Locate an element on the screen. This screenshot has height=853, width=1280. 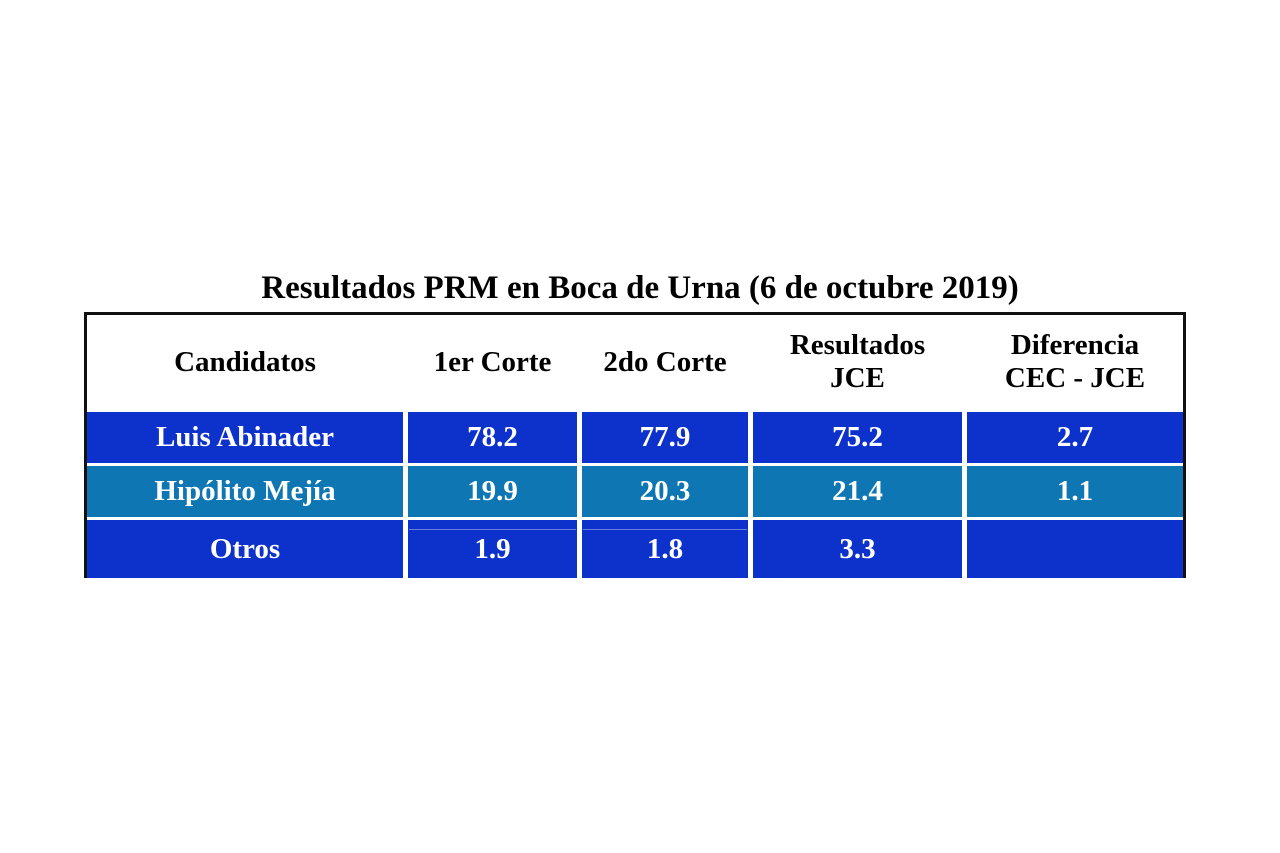
value-cell-1er-corte: 78.2 is located at coordinates (492, 437).